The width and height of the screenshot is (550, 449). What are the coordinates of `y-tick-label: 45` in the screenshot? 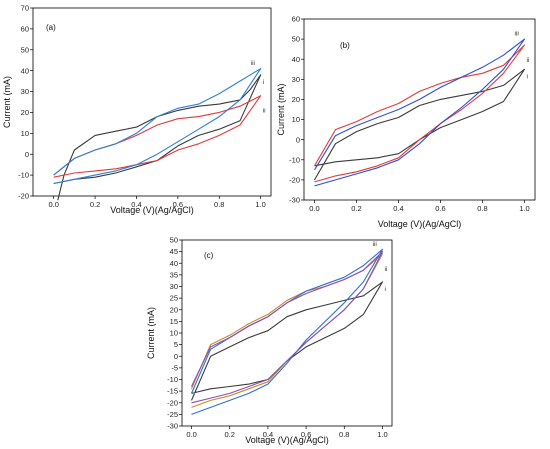 It's located at (174, 251).